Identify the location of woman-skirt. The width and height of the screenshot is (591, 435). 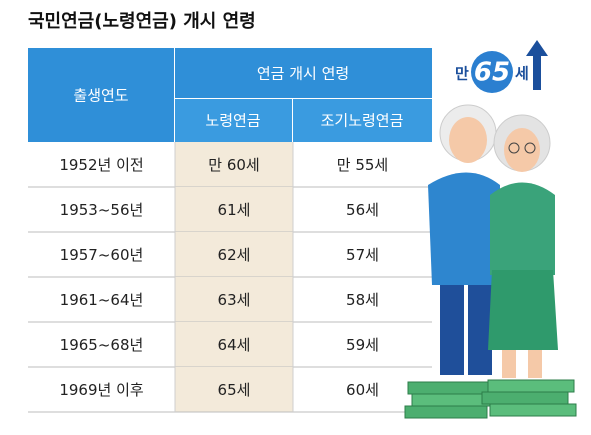
(523, 310).